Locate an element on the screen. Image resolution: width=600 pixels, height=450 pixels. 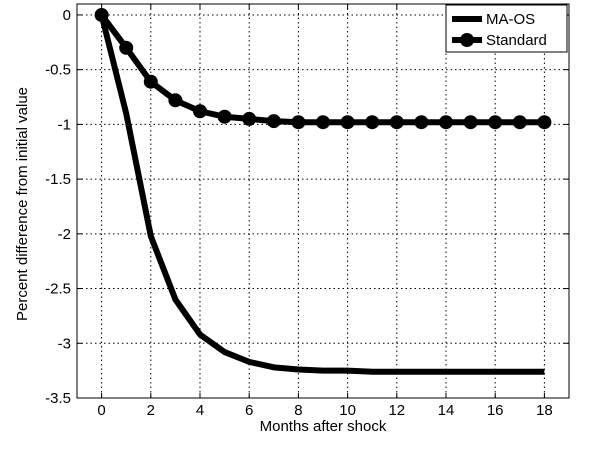
y-tick-label: -1.5 is located at coordinates (58, 179).